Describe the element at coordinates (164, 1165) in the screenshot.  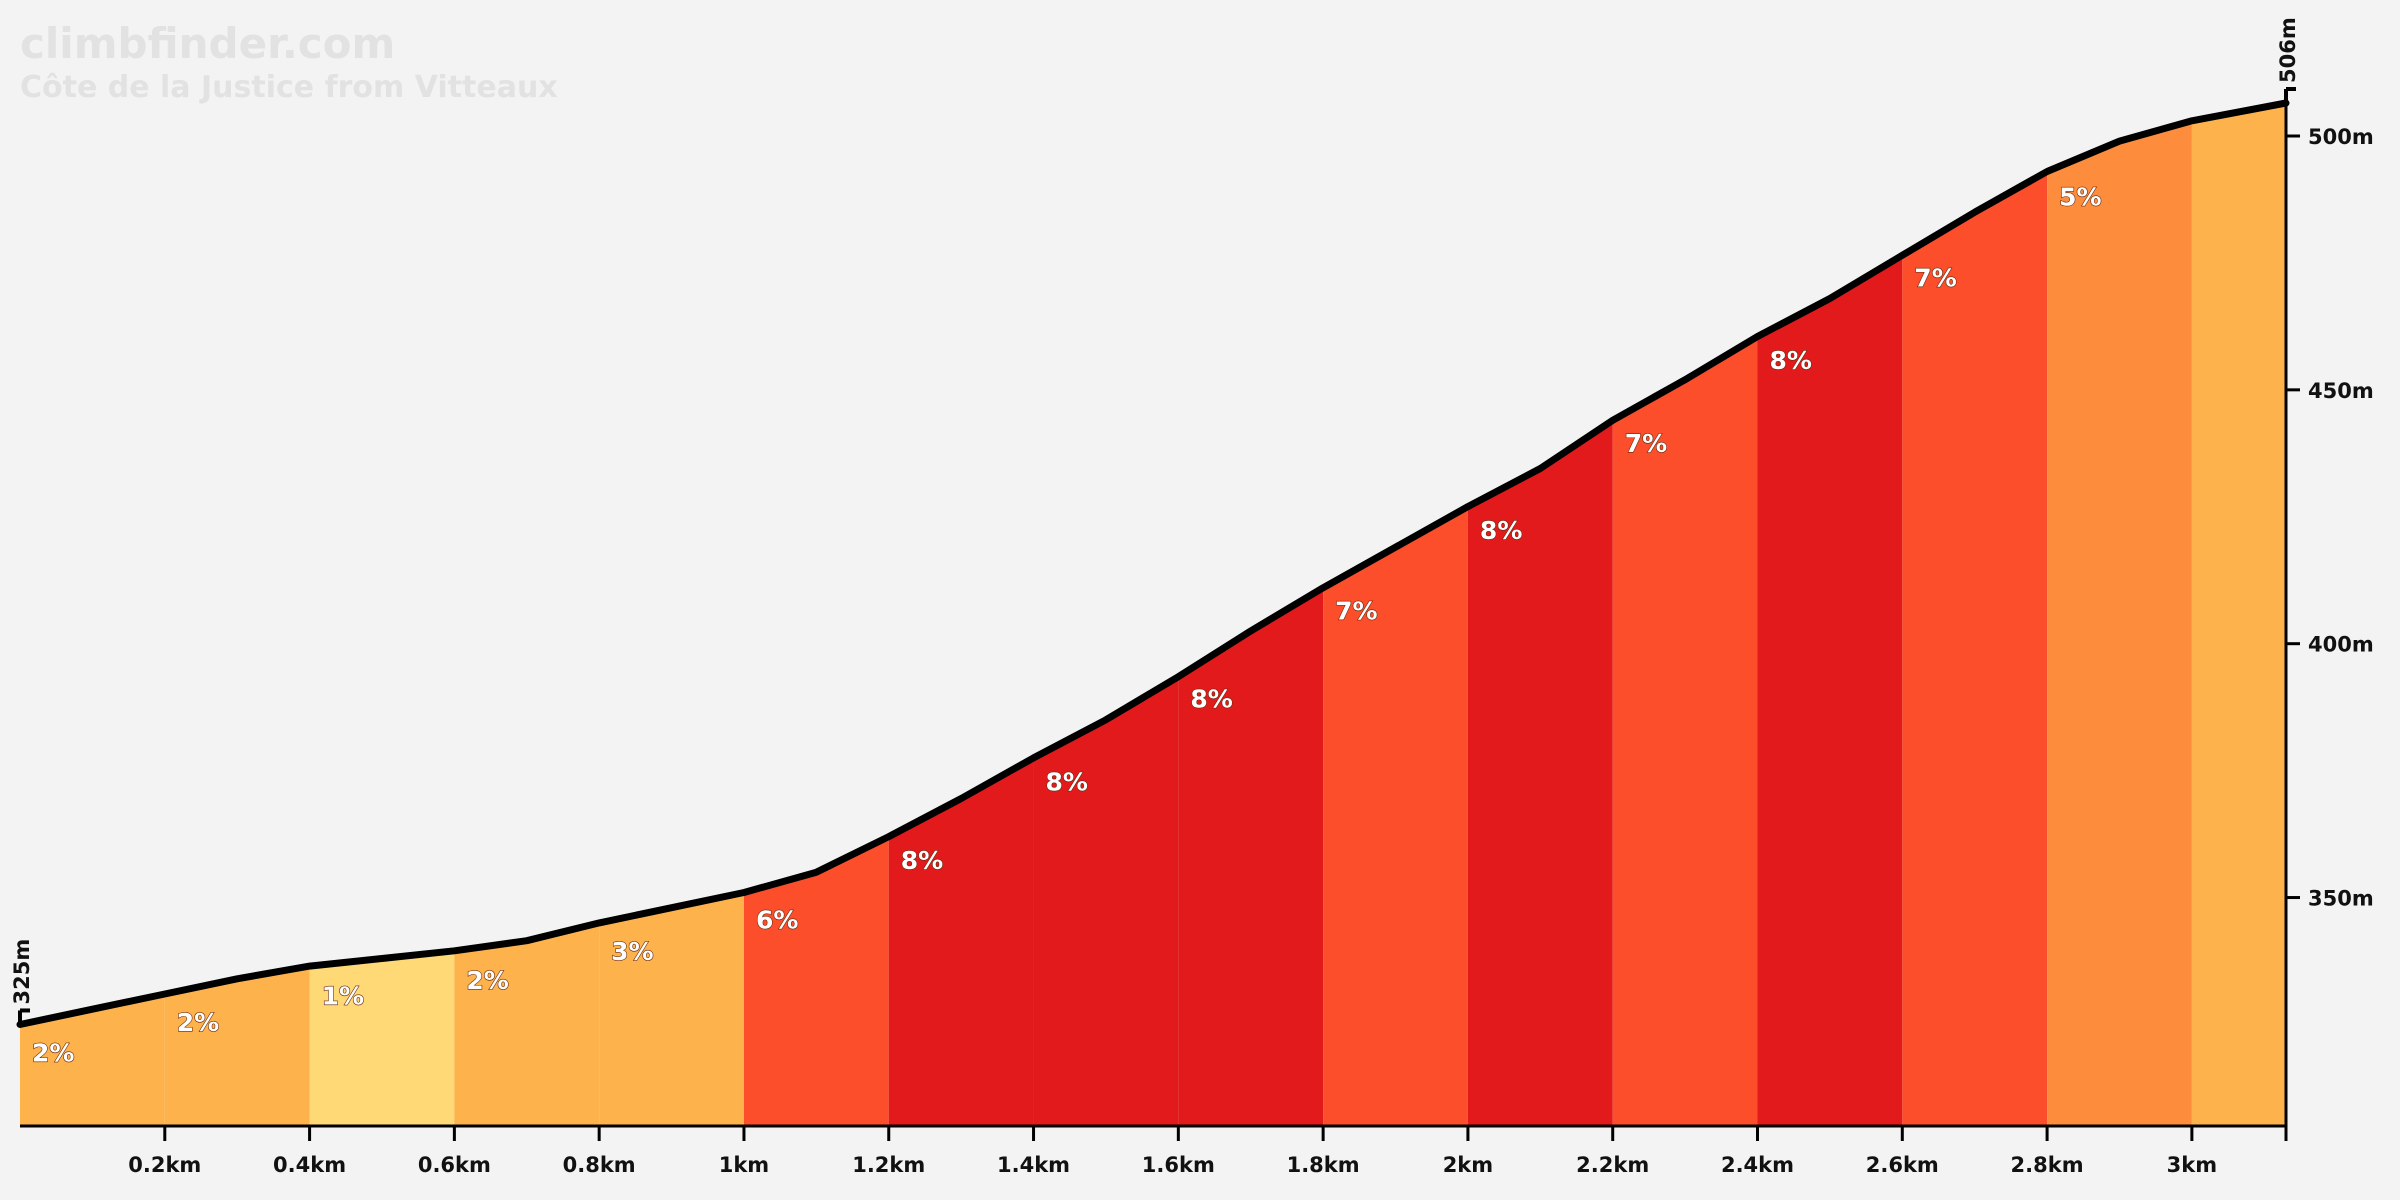
I see `x-tick-label-1: 0.2km` at that location.